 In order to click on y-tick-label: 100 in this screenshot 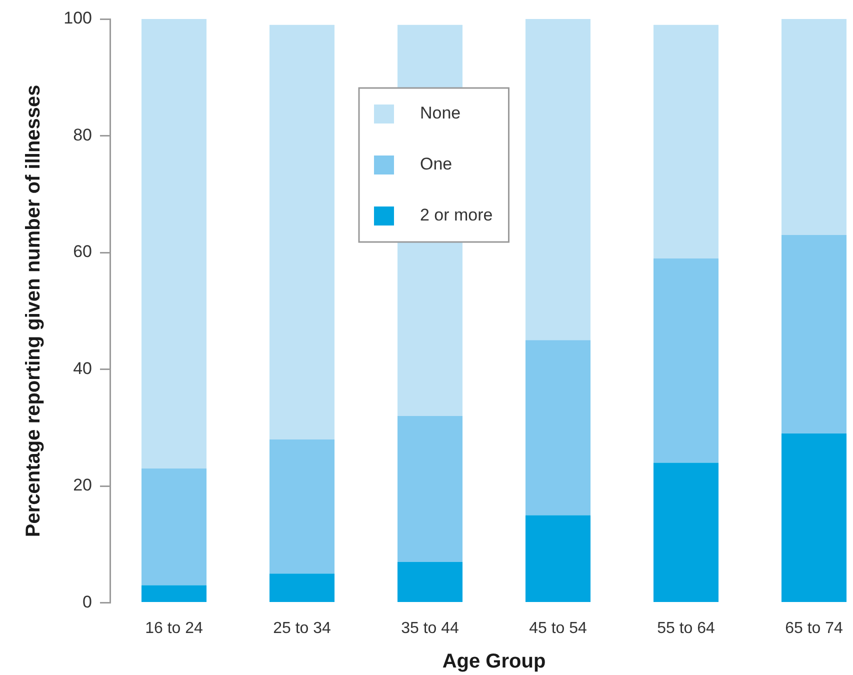, I will do `click(78, 18)`.